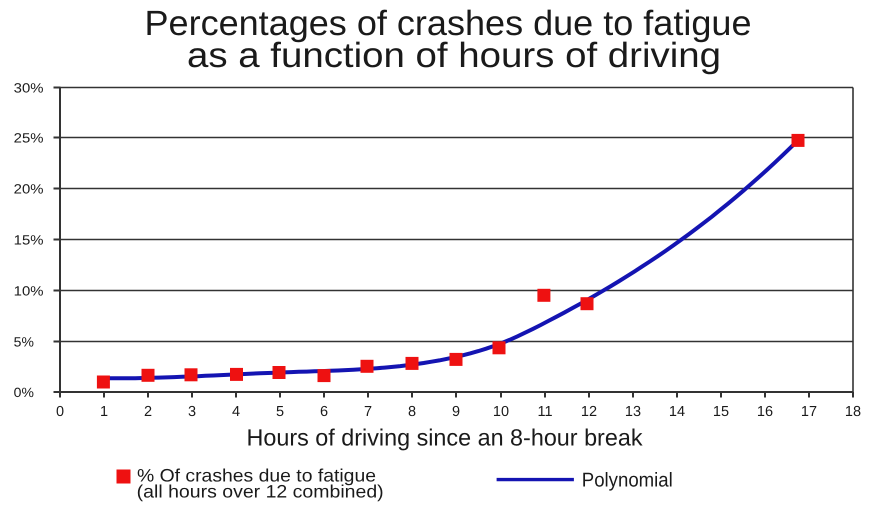  I want to click on svg-text: 7, so click(368, 412).